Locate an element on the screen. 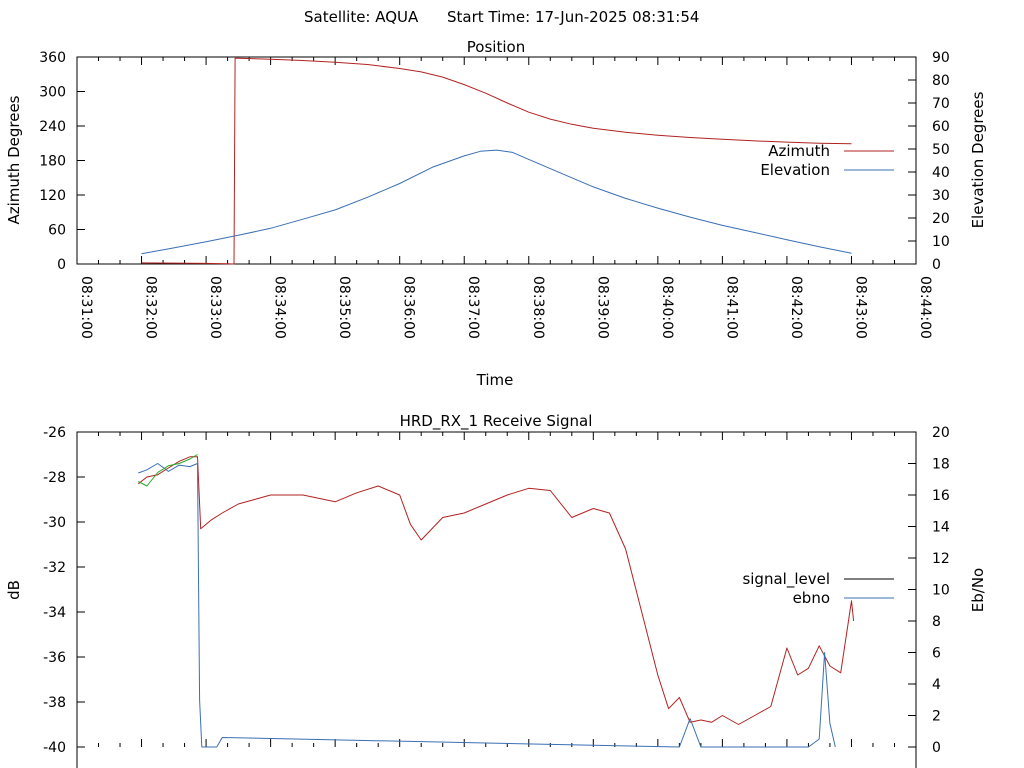  x-tick-label: 08:40:00 is located at coordinates (667, 307).